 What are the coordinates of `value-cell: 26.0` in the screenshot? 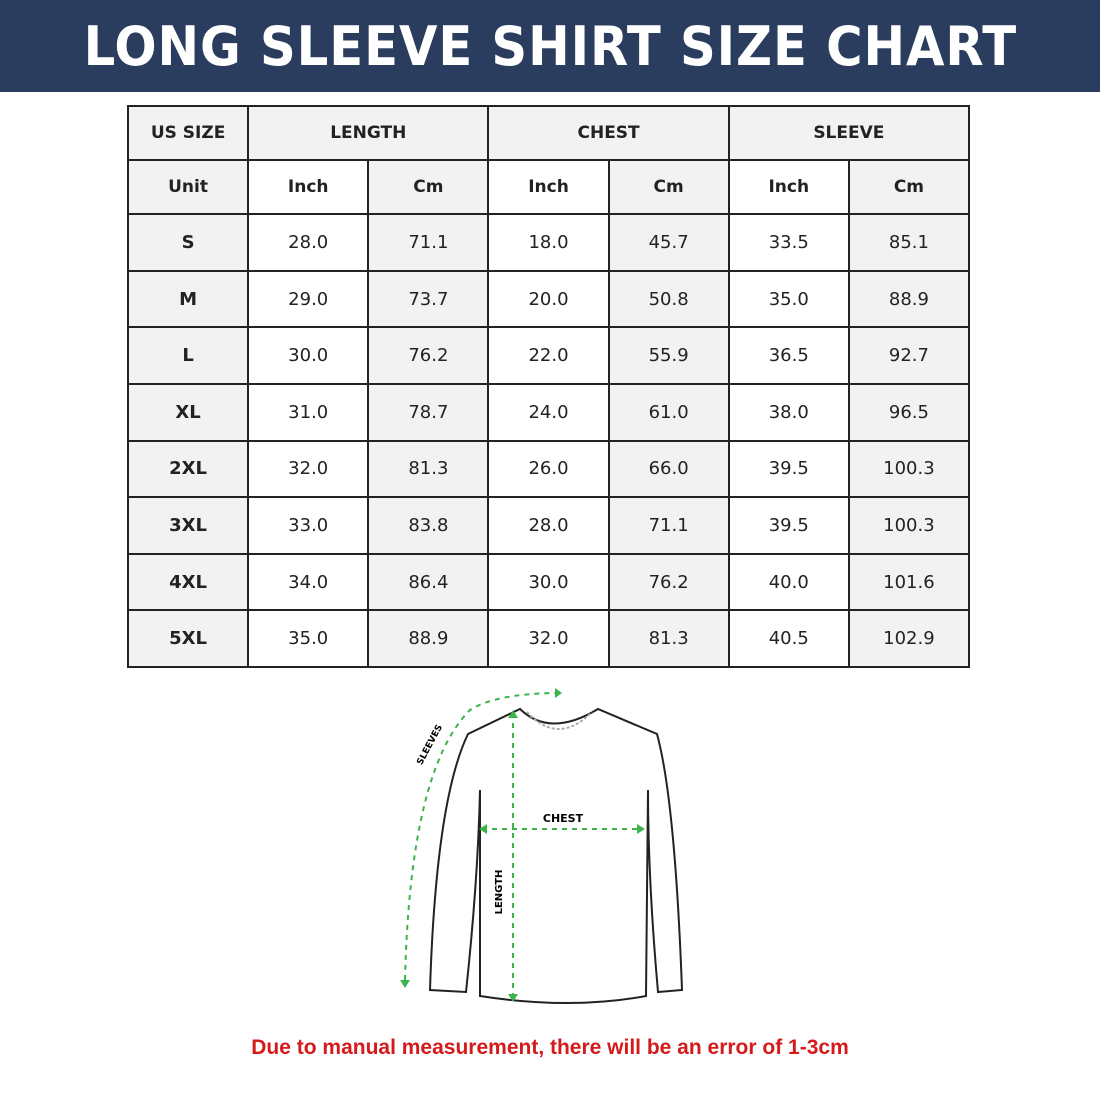 It's located at (548, 469).